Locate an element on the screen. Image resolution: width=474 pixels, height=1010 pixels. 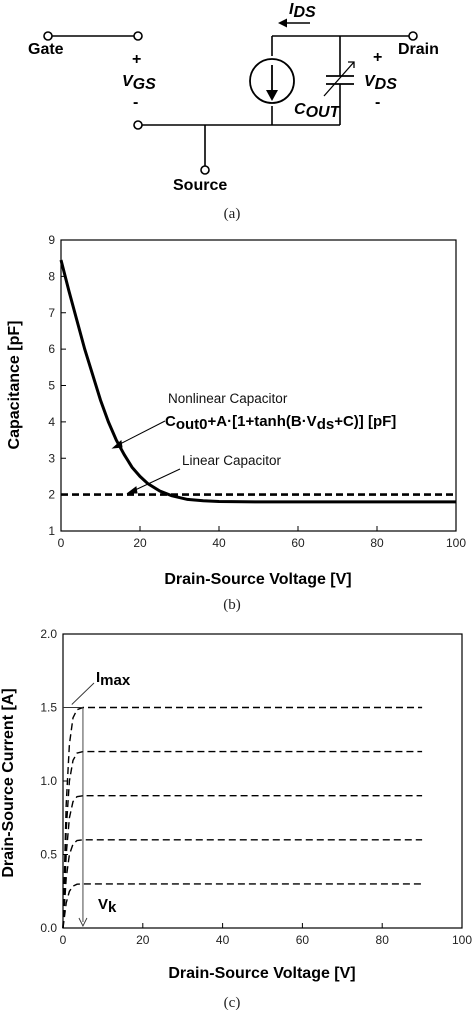
drain-label: Drain is located at coordinates (418, 49).